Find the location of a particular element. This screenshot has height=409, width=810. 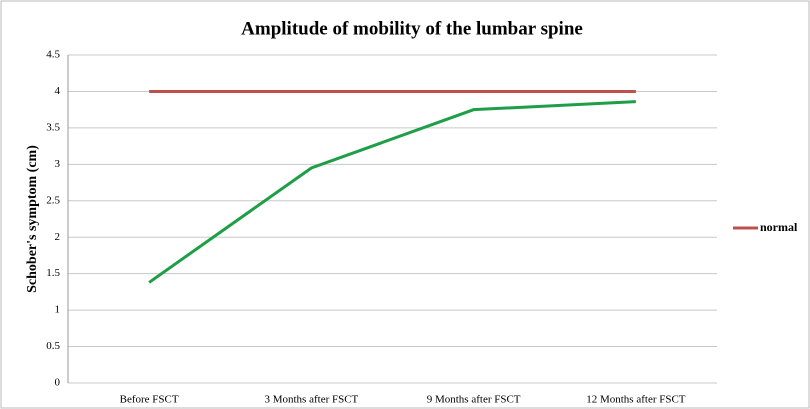

y-tick-label: 3.5 is located at coordinates (53, 127).